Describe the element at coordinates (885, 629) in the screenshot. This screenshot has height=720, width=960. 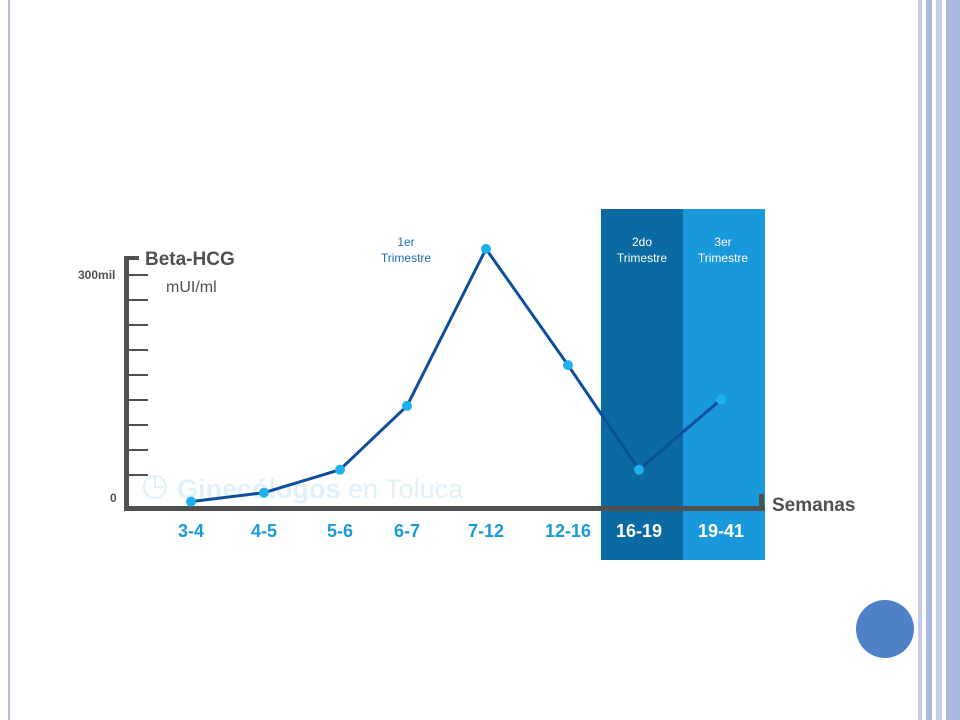
I see `decorative-circle` at that location.